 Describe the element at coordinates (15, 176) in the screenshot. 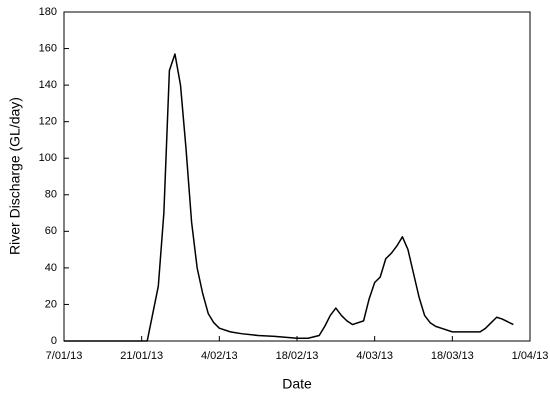

I see `y-axis-title: River Discharge (GL/day)` at that location.